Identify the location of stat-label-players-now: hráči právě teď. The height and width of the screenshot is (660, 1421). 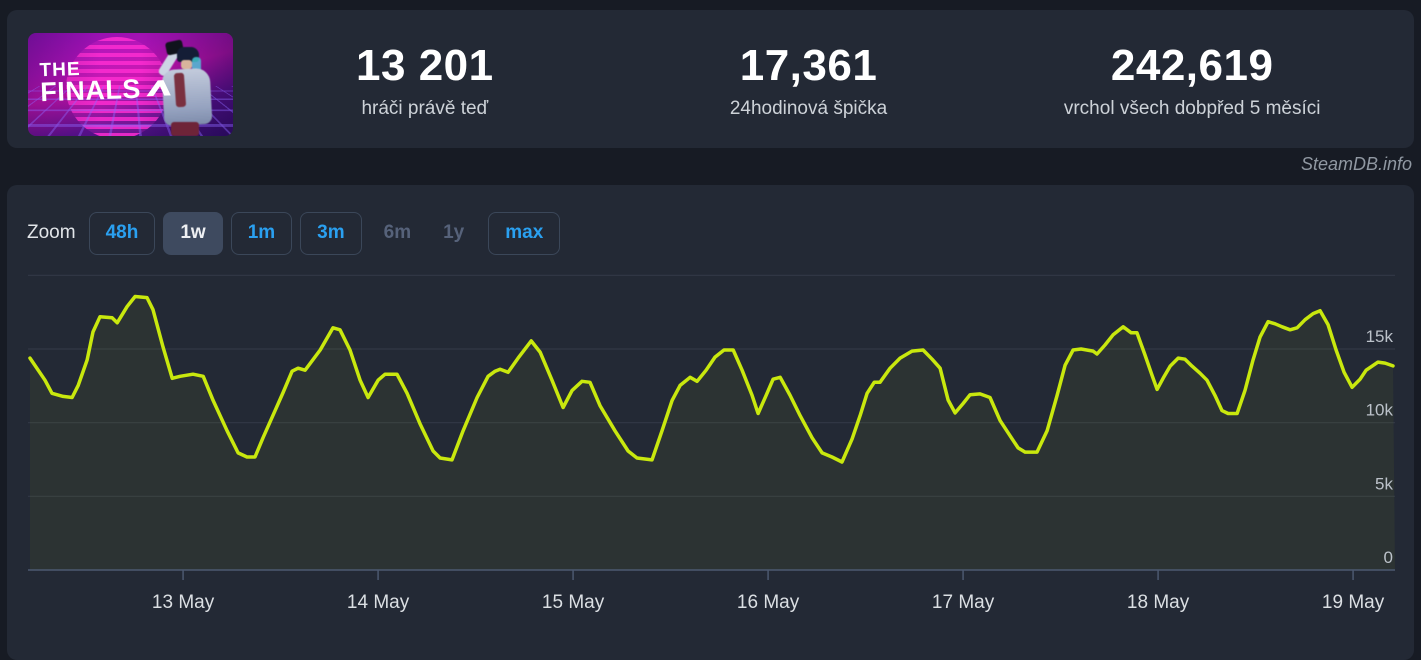
(425, 108).